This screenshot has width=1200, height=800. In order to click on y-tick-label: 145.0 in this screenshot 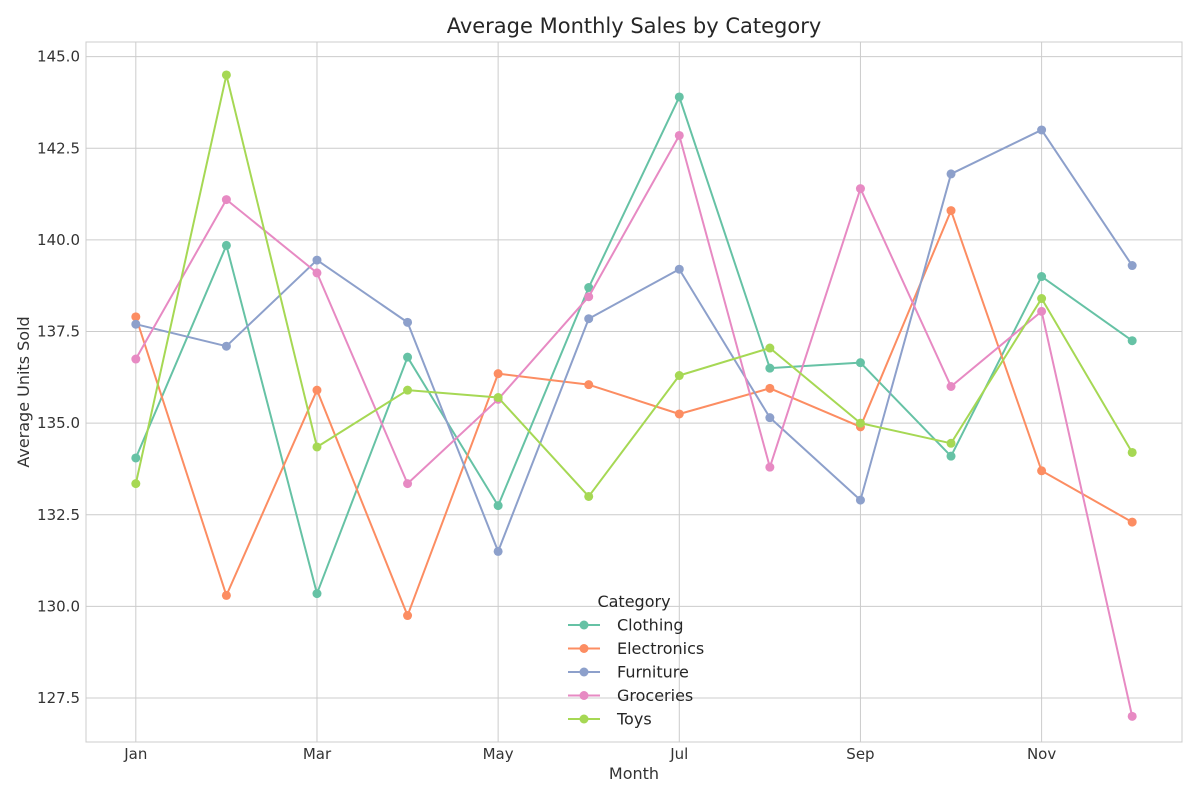, I will do `click(58, 57)`.